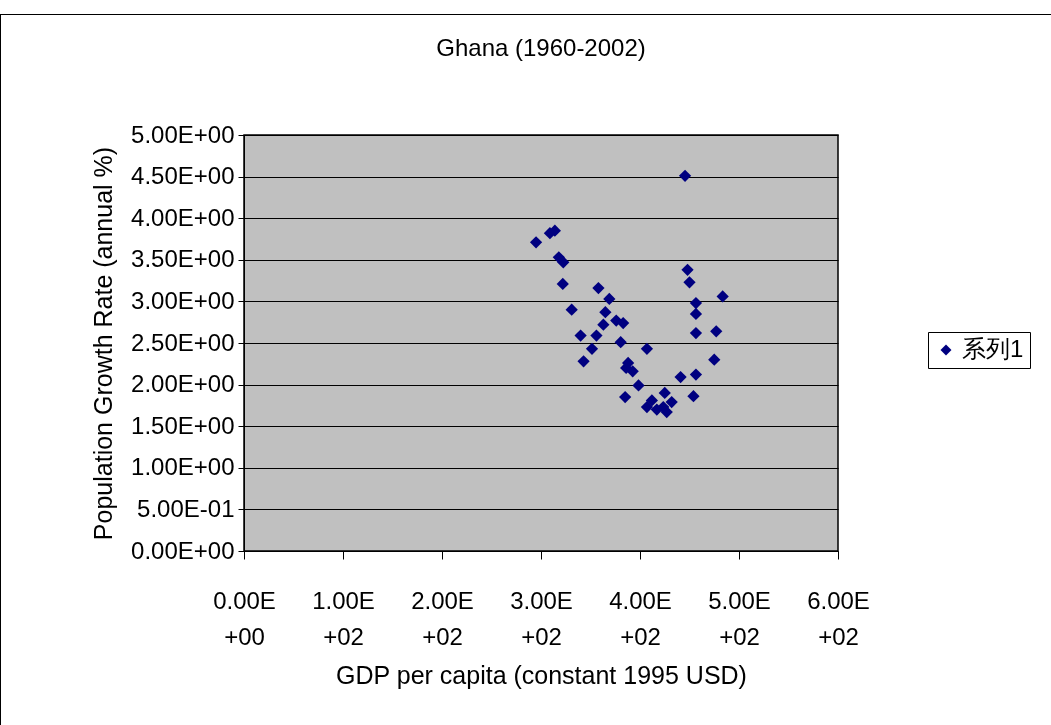 Image resolution: width=1051 pixels, height=725 pixels. I want to click on x-tick-label: 2.00E+02, so click(442, 618).